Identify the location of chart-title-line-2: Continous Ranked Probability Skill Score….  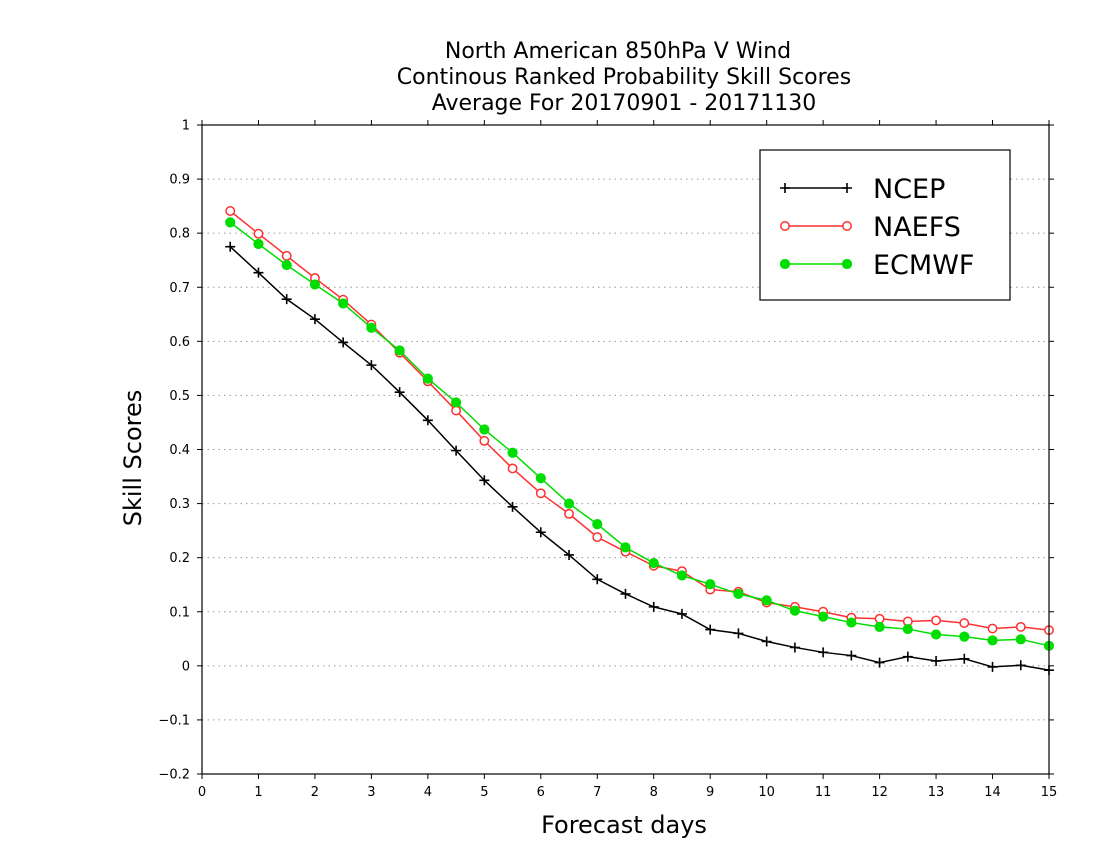
(624, 77).